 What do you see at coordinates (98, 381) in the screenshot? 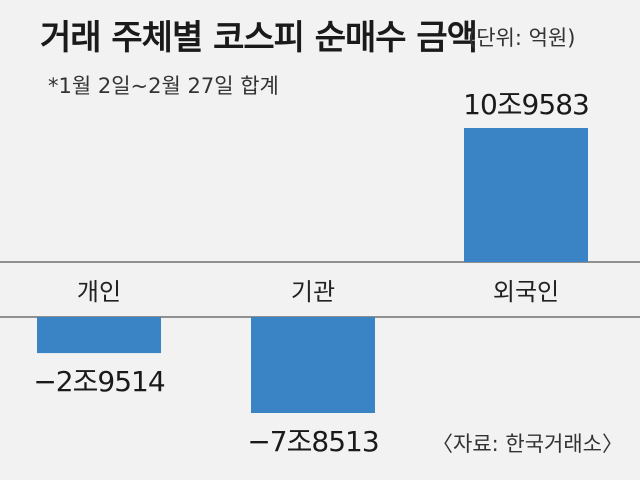
I see `value-label-1: −2조9514` at bounding box center [98, 381].